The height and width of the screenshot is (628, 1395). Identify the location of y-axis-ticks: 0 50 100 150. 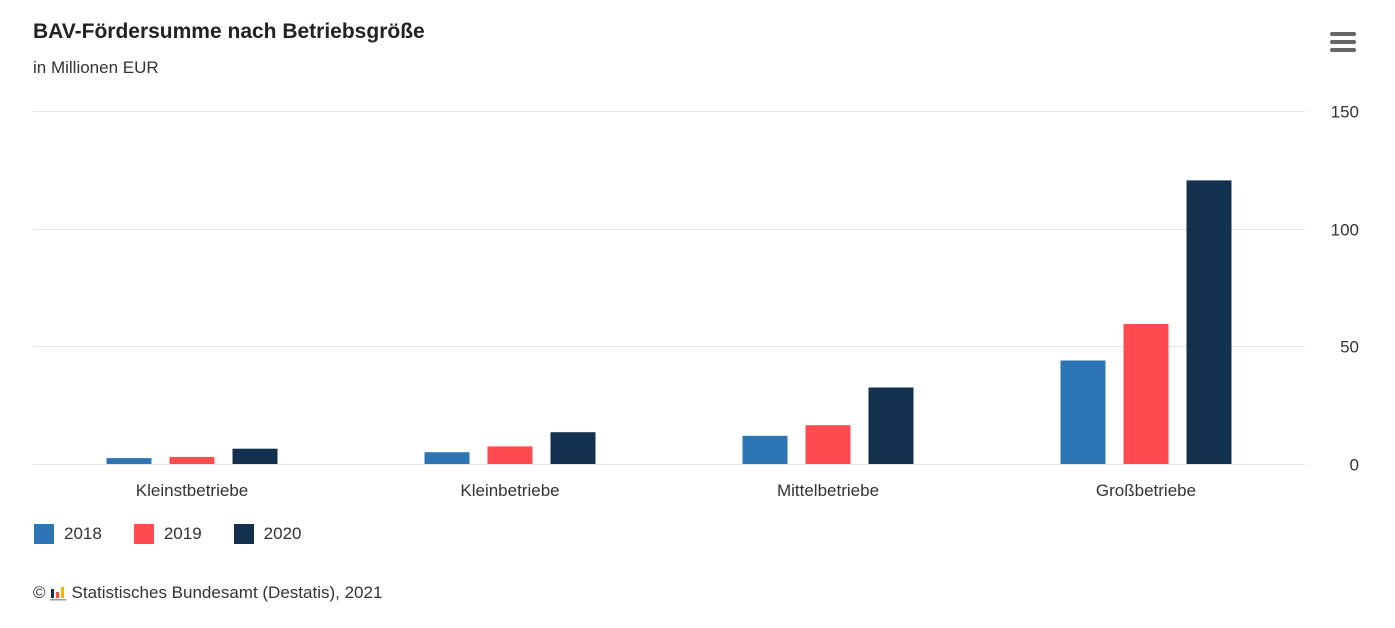
(1345, 289).